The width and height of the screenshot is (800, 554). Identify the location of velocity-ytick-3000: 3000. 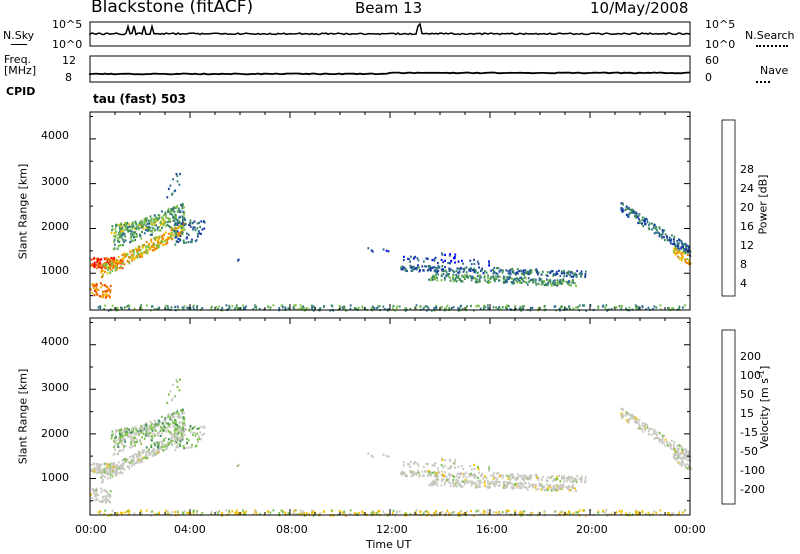
(55, 387).